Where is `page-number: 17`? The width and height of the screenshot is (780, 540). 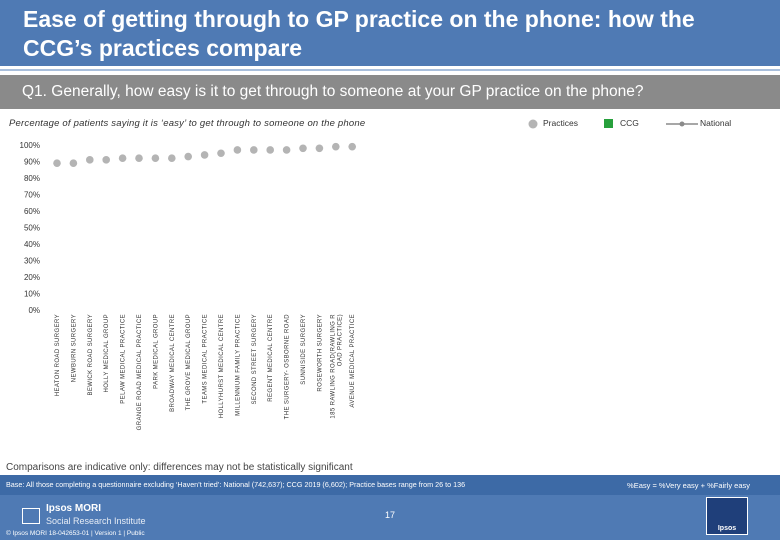 page-number: 17 is located at coordinates (389, 515).